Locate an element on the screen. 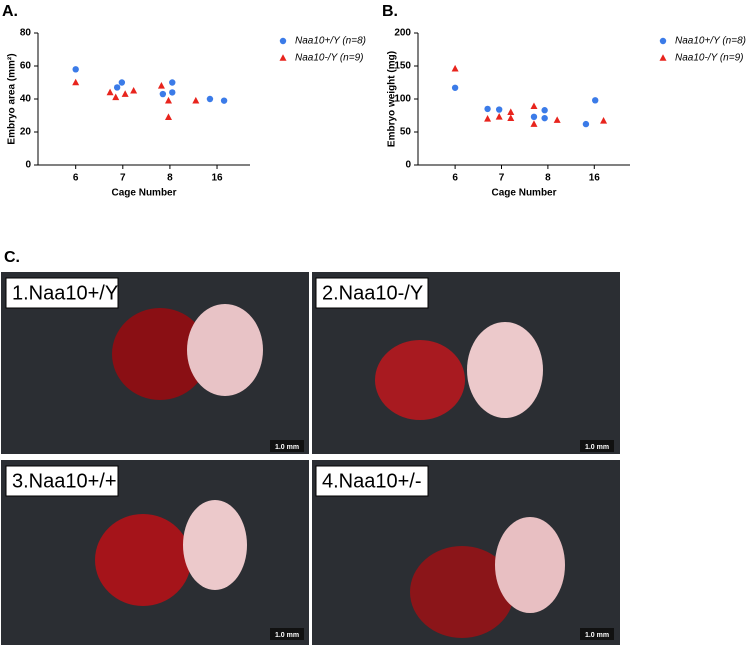 The image size is (750, 652). photo-label: 1.Naa10+/Y is located at coordinates (65, 293).